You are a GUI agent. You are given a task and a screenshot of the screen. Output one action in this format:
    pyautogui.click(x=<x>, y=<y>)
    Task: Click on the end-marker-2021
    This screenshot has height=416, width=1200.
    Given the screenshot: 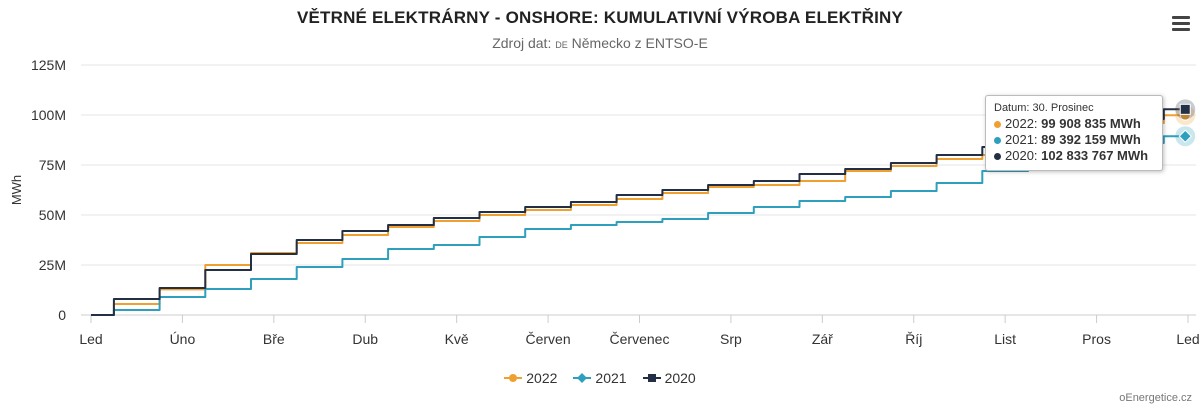 What is the action you would take?
    pyautogui.click(x=1185, y=136)
    